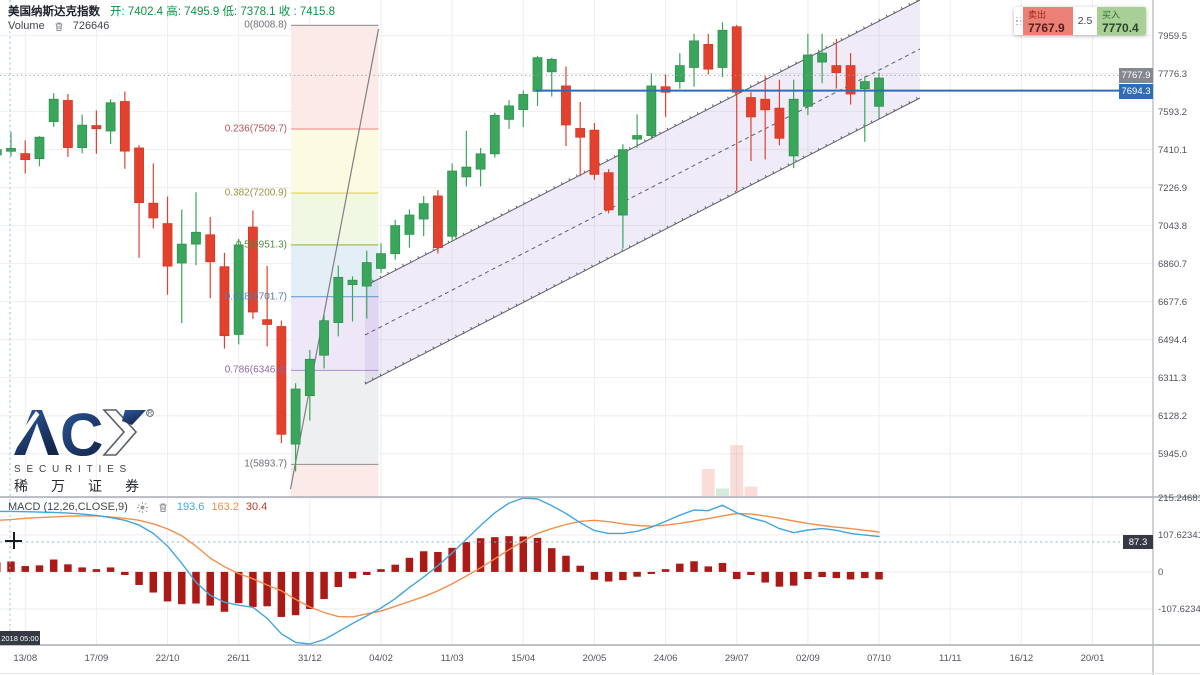 The height and width of the screenshot is (675, 1200). I want to click on ohlc-values: 开: 7402.4 高: 7495.9 低: 7378.1 收 : 7415.8, so click(223, 11).